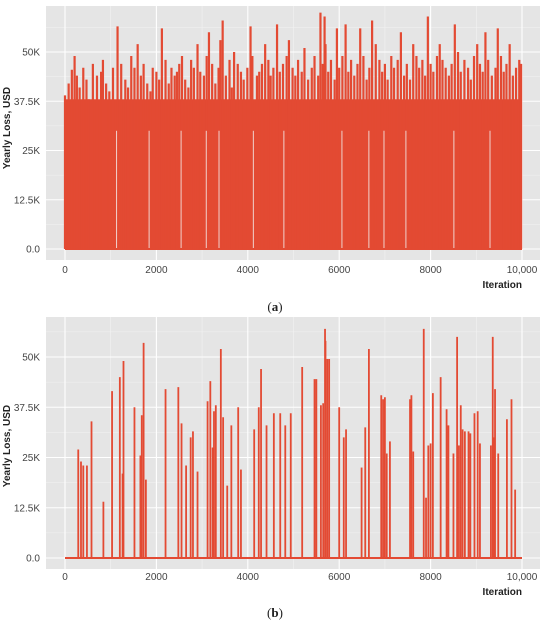 This screenshot has height=621, width=550. I want to click on y-tick-labels-a: 0.0 12.5K 25K 37.5K 50K, so click(27, 152).